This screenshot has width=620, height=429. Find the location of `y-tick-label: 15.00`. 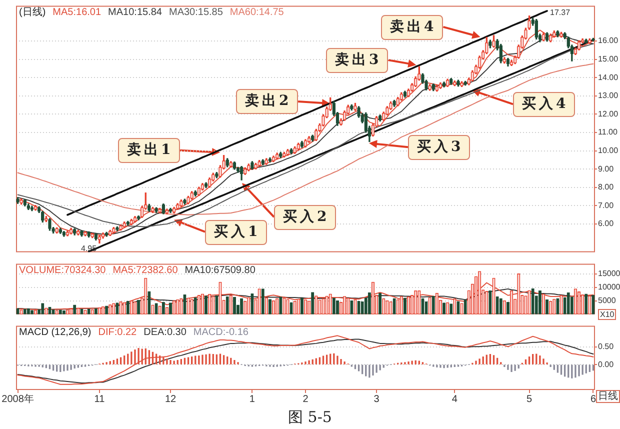

y-tick-label: 15.00 is located at coordinates (608, 59).